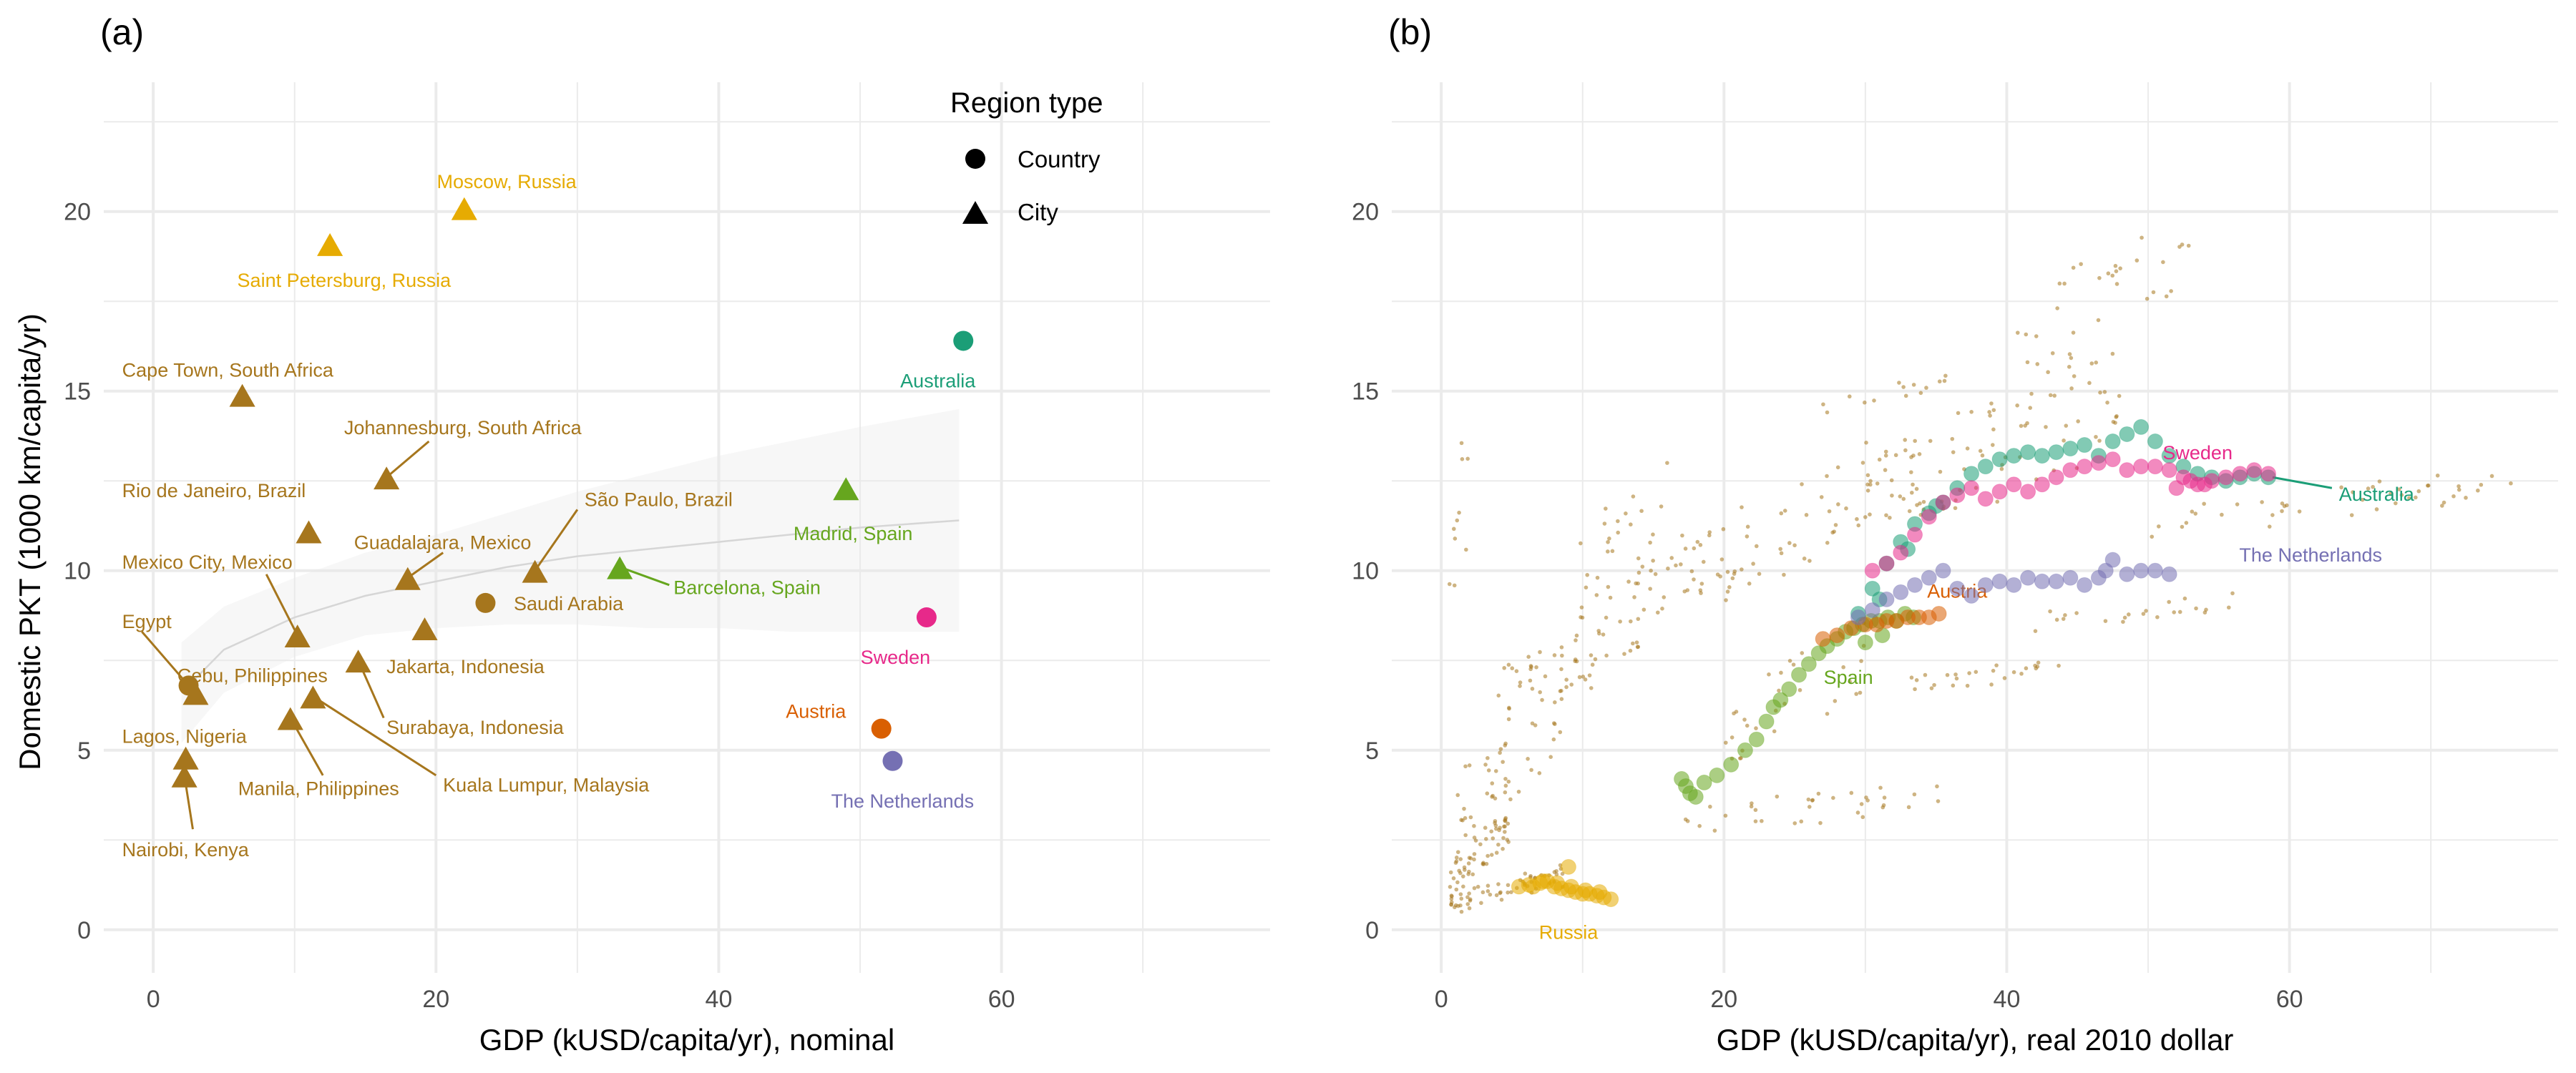 This screenshot has height=1073, width=2576. What do you see at coordinates (465, 666) in the screenshot?
I see `point-label: Jakarta, Indonesia` at bounding box center [465, 666].